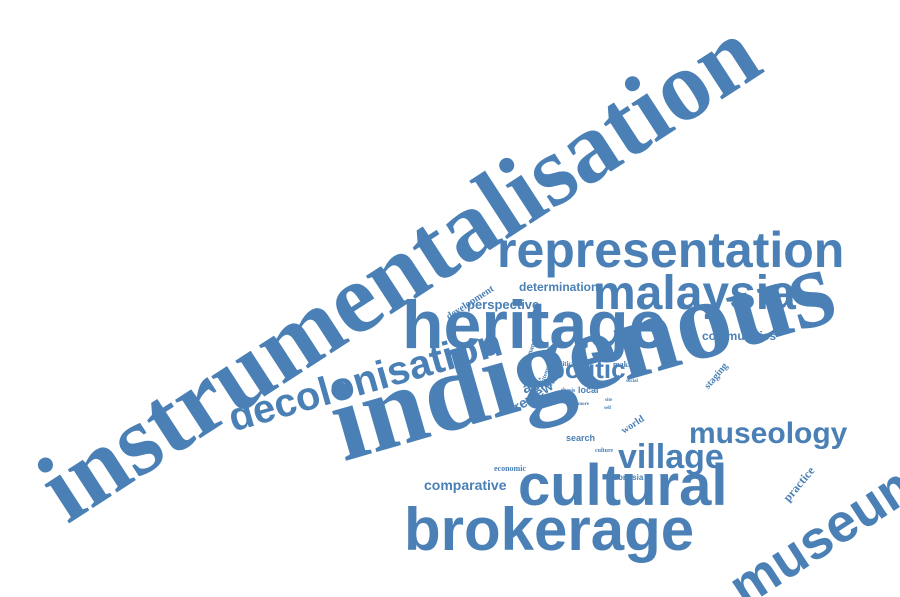 The image size is (900, 597). I want to click on word-indonesia: indonesia, so click(625, 477).